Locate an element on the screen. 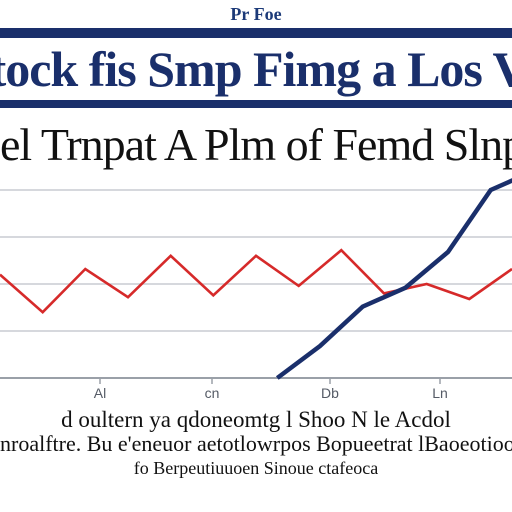  x-tick-label-3: Ln is located at coordinates (440, 393).